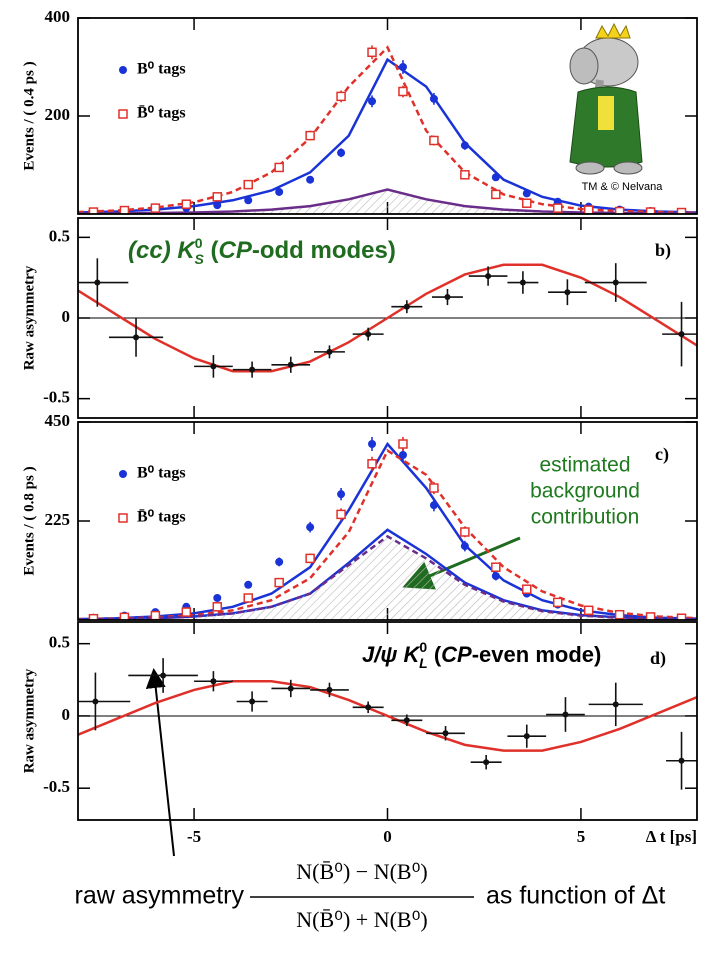  What do you see at coordinates (387, 201) in the screenshot?
I see `background-area` at bounding box center [387, 201].